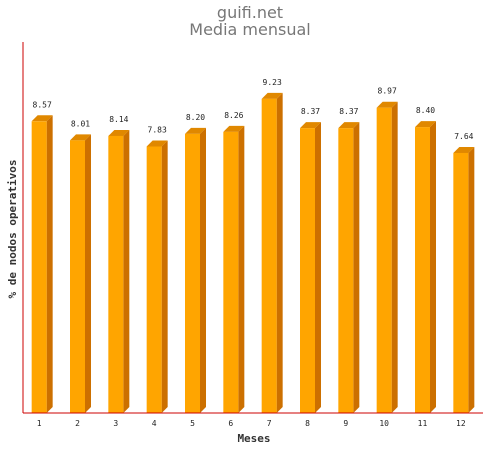 This screenshot has height=450, width=500. Describe the element at coordinates (425, 110) in the screenshot. I see `data-label: 8.40` at that location.